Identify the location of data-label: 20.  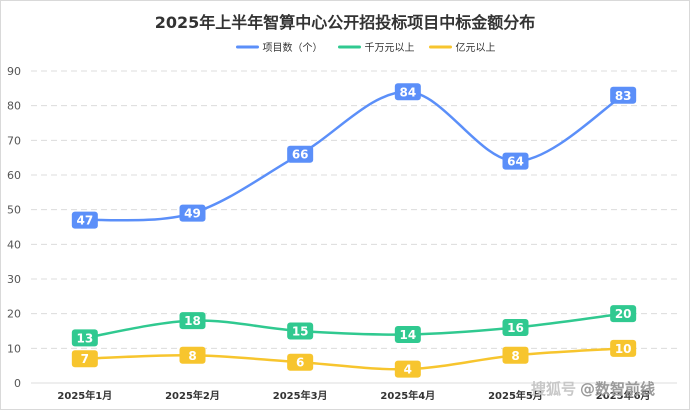
(623, 314).